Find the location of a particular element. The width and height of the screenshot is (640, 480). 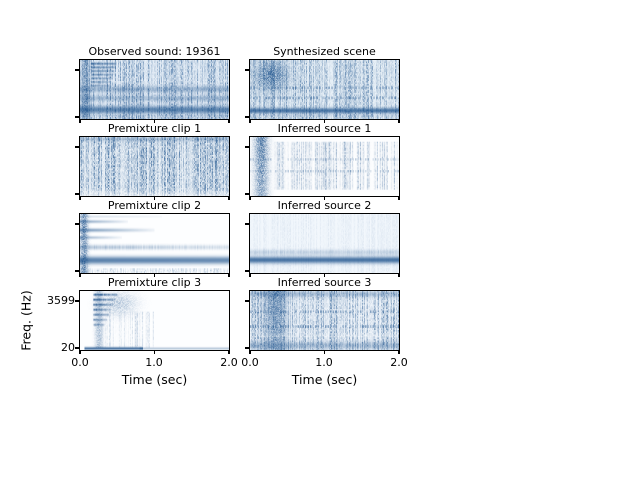

panel-title-observed-sound: Observed sound: 19361 is located at coordinates (154, 51).